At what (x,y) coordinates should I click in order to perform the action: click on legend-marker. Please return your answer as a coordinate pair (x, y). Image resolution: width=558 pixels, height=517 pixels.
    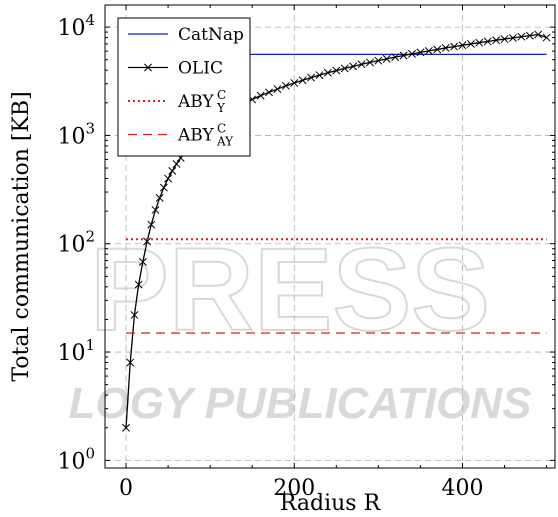
    Looking at the image, I should click on (148, 67).